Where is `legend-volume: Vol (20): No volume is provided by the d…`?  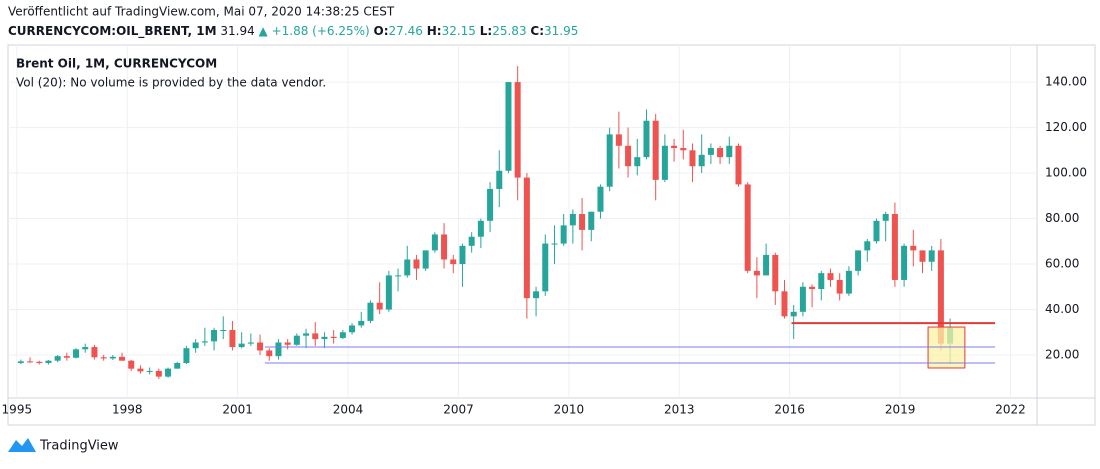
legend-volume: Vol (20): No volume is provided by the d… is located at coordinates (171, 83).